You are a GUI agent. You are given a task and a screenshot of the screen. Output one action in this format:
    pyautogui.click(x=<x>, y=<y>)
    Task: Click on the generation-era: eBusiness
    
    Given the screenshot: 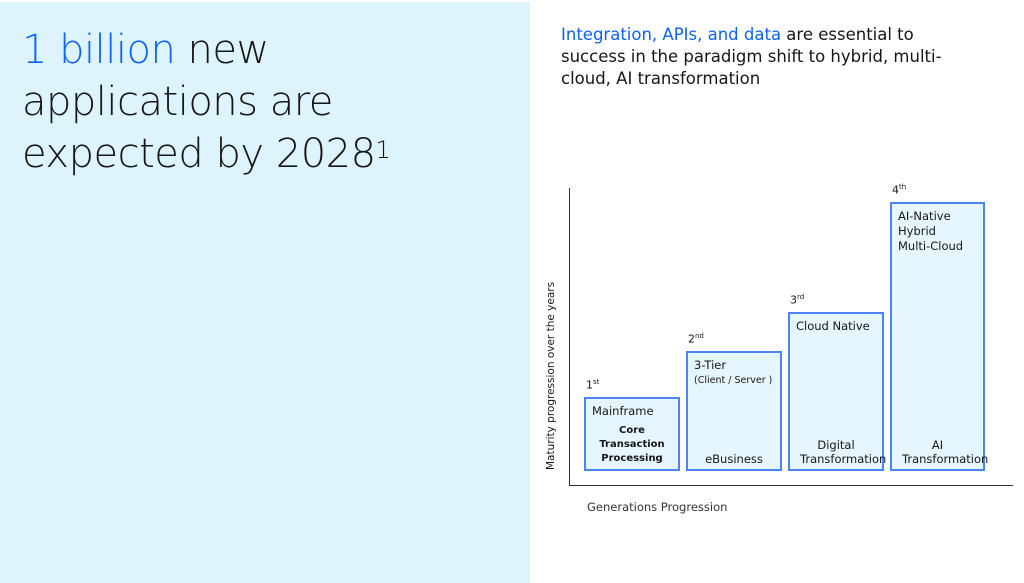 What is the action you would take?
    pyautogui.click(x=734, y=459)
    